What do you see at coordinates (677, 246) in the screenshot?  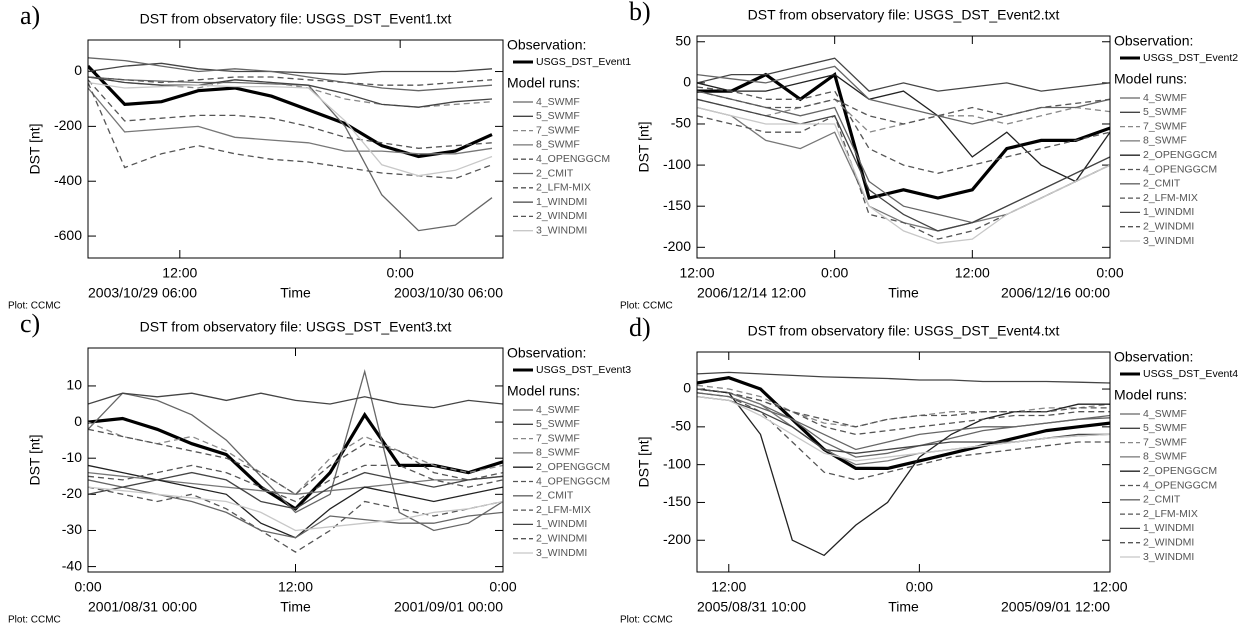 I see `y-tick-label: -200` at bounding box center [677, 246].